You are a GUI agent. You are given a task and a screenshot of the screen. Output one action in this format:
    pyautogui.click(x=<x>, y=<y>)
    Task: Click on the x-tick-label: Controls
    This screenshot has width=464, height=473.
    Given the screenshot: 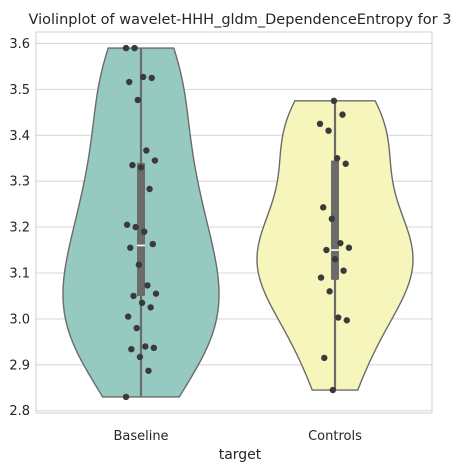 What is the action you would take?
    pyautogui.click(x=335, y=436)
    